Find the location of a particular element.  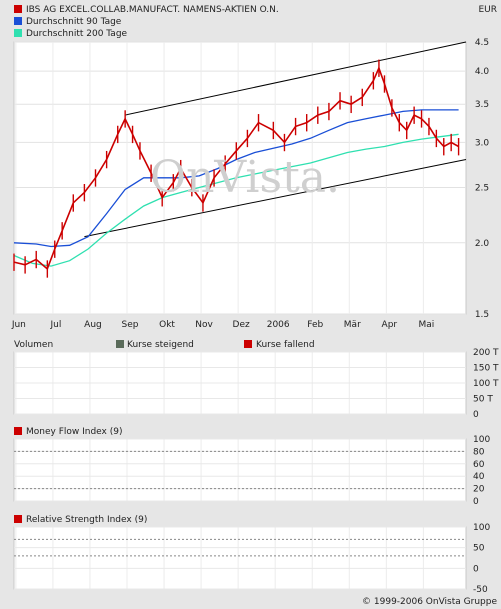

month-tick-label: Mai is located at coordinates (427, 325).